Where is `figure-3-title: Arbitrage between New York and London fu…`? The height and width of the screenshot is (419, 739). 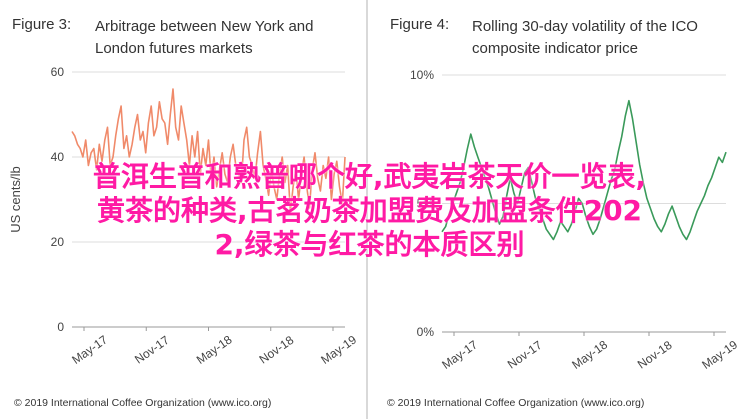 figure-3-title: Arbitrage between New York and London fu… is located at coordinates (204, 38).